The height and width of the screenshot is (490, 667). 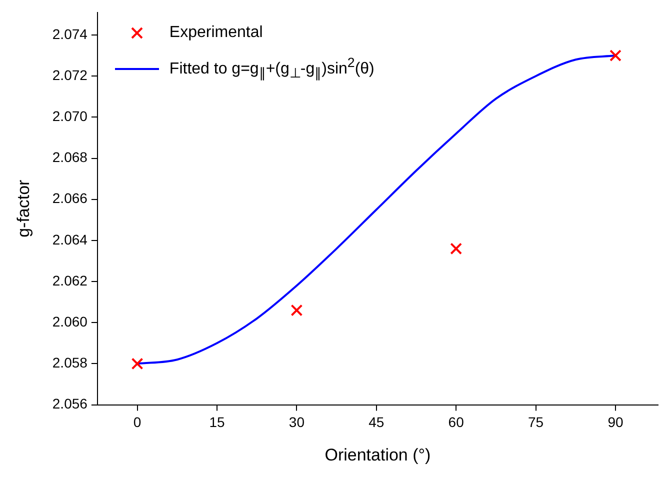 I want to click on y-tick-label: 2.064, so click(x=70, y=239).